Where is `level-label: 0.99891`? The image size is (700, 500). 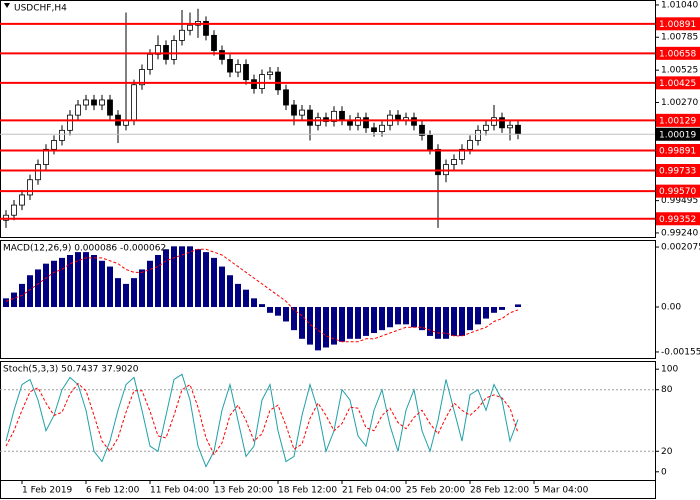
level-label: 0.99891 is located at coordinates (677, 151).